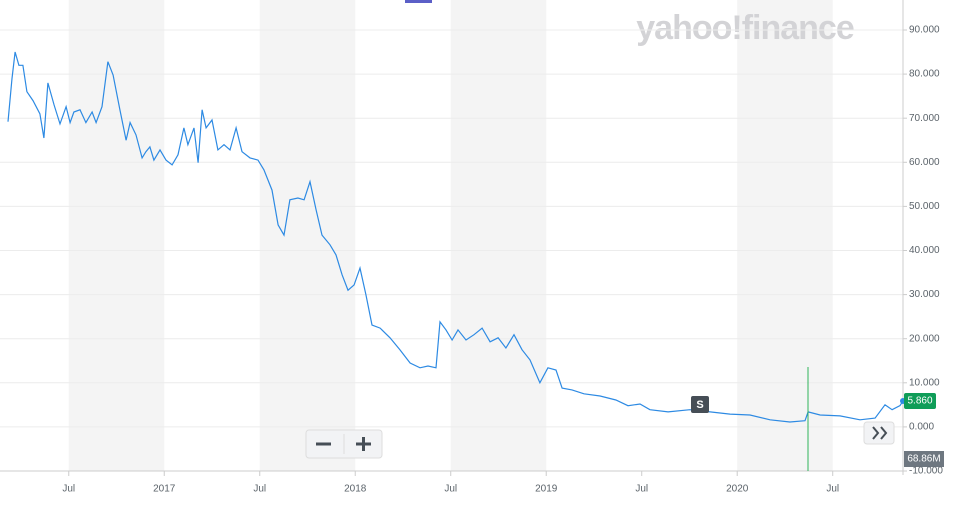  What do you see at coordinates (924, 294) in the screenshot?
I see `y-tick-label: 30.000` at bounding box center [924, 294].